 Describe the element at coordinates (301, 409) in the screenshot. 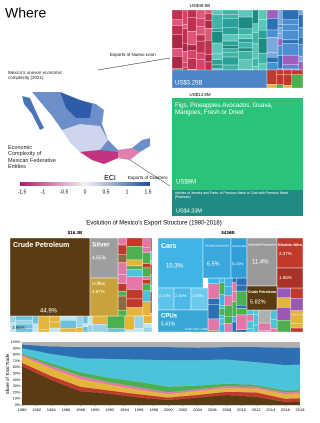

I see `x-tick-label: 2018` at that location.